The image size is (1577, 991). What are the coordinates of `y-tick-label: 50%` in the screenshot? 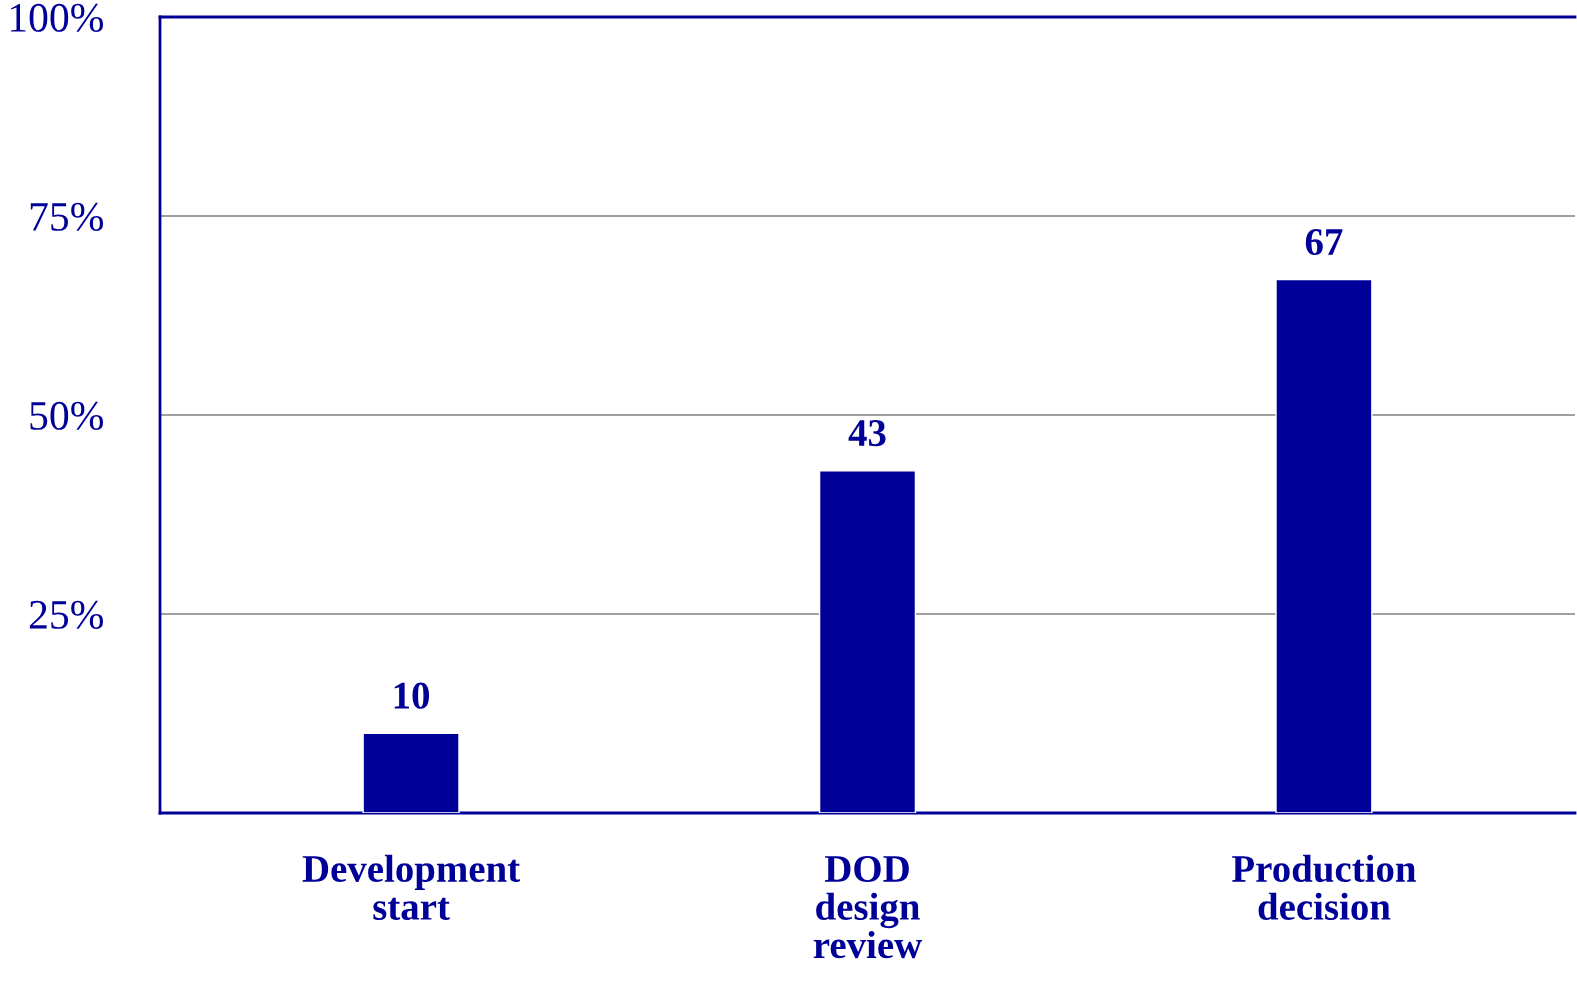 It's located at (67, 415).